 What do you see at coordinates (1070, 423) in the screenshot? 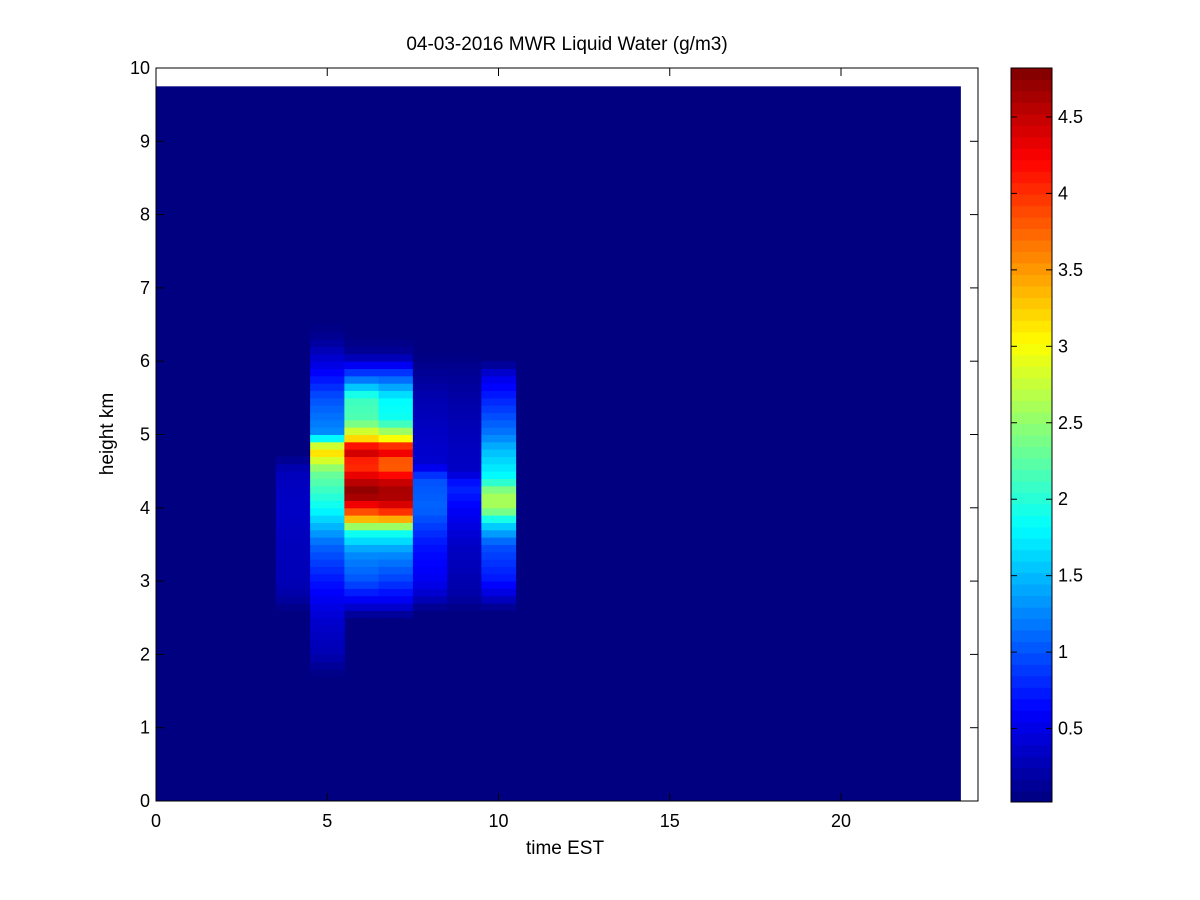
I see `colorbar-tick-label: 2.5` at bounding box center [1070, 423].